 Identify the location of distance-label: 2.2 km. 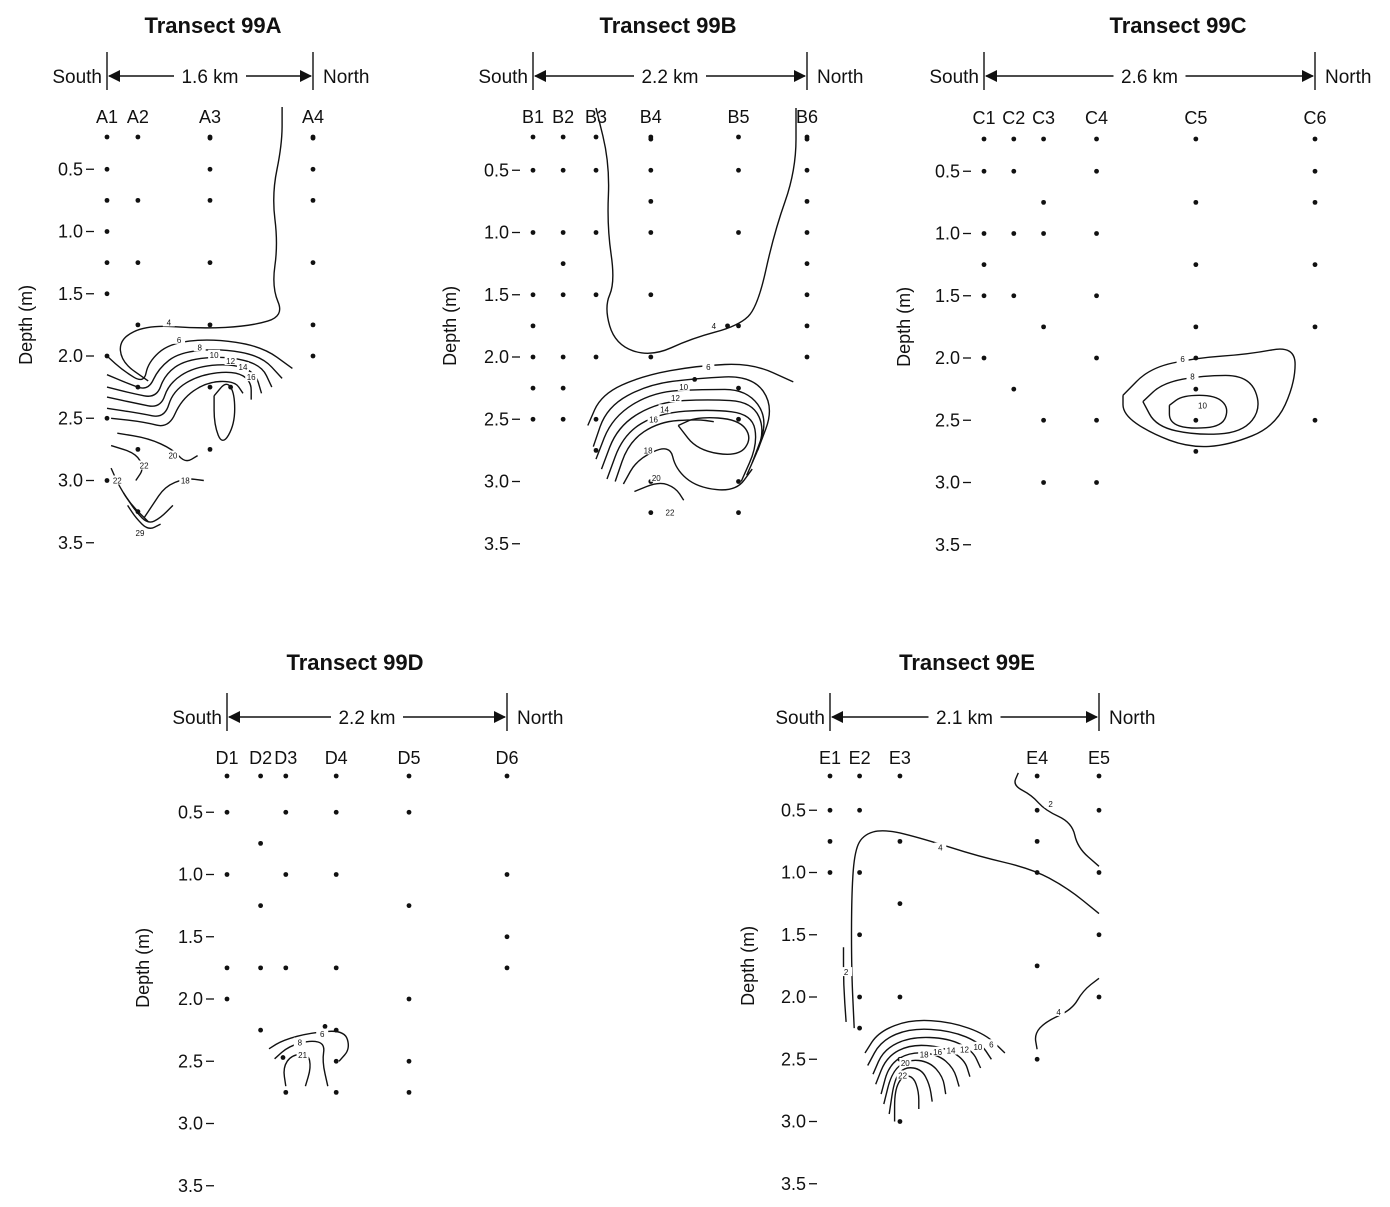
(669, 77).